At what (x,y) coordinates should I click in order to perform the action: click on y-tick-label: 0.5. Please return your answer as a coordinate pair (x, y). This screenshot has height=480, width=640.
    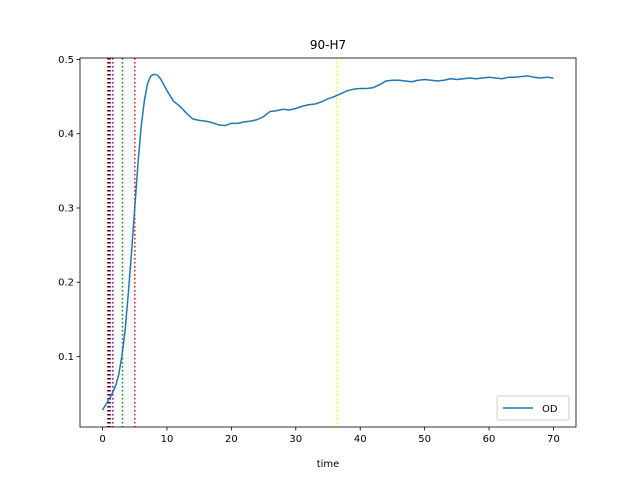
    Looking at the image, I should click on (66, 60).